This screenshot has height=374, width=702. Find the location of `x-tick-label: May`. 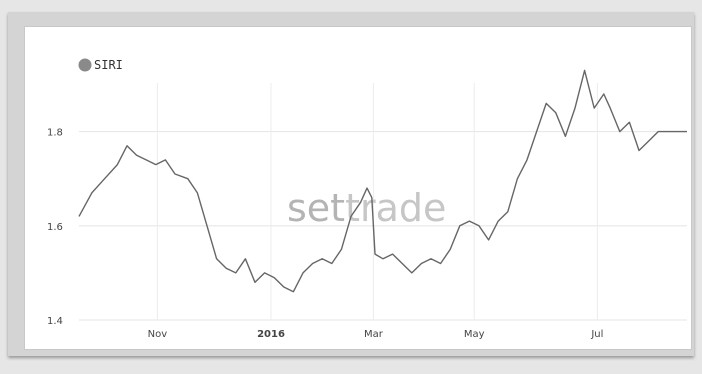

x-tick-label: May is located at coordinates (474, 334).